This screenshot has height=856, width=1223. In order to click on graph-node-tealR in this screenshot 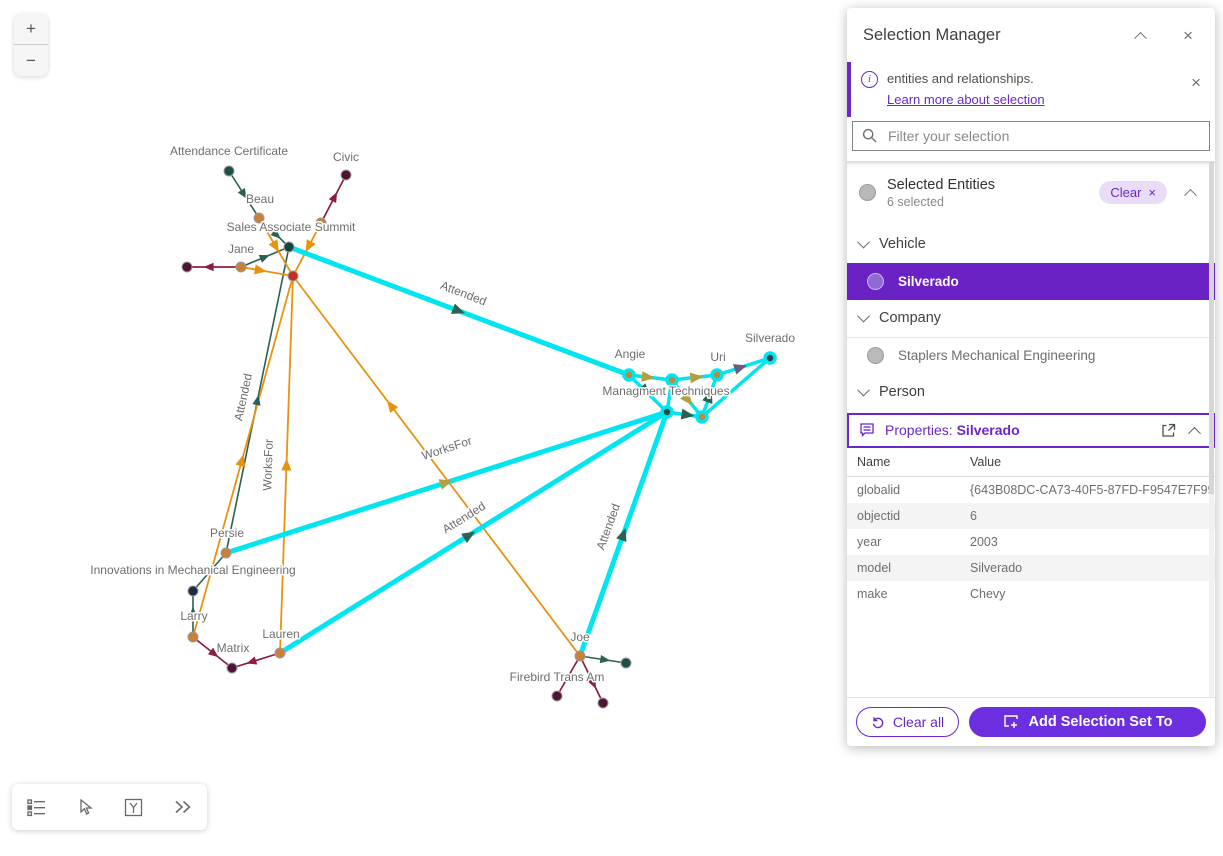, I will do `click(626, 663)`.